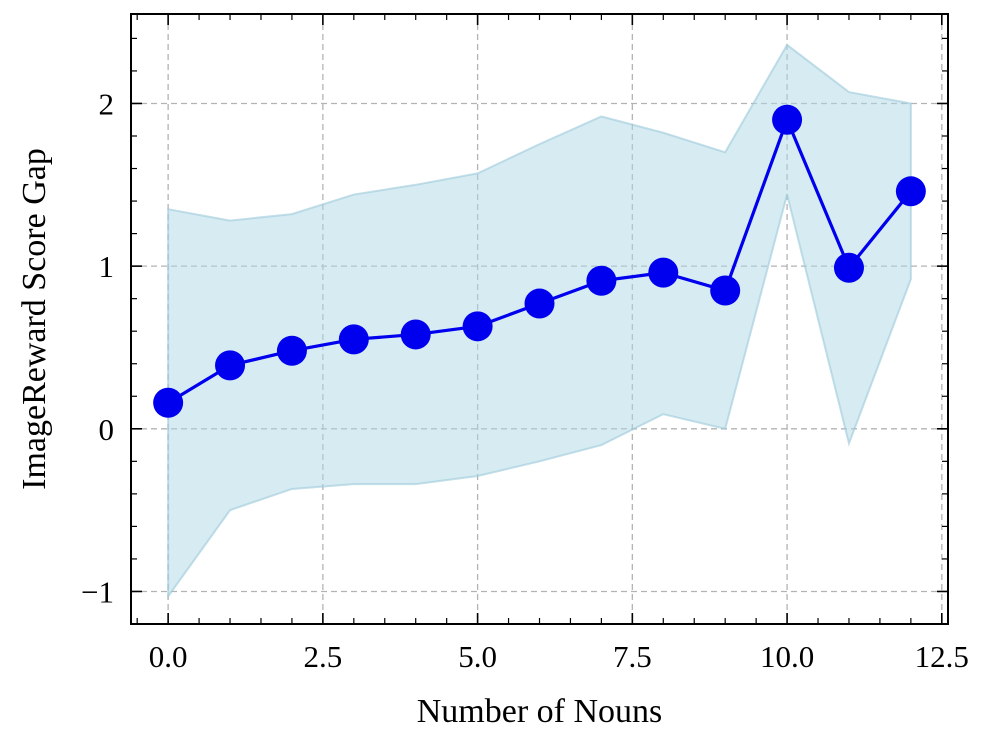 Image resolution: width=995 pixels, height=747 pixels. Describe the element at coordinates (168, 656) in the screenshot. I see `x-tick-label: 0.0` at that location.